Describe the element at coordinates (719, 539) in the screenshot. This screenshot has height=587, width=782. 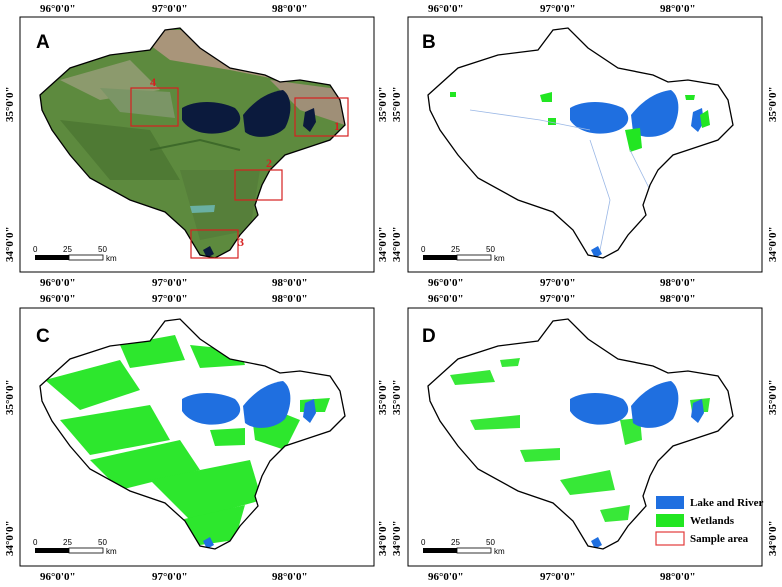
I see `legend-label-sample-area: Sample area` at that location.